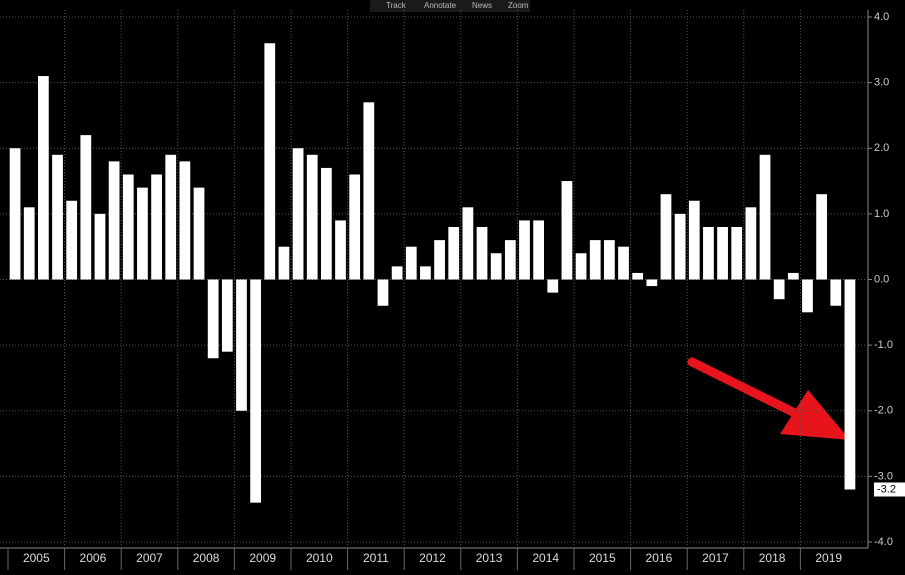 The width and height of the screenshot is (905, 575). What do you see at coordinates (36, 558) in the screenshot?
I see `x-tick-label: 2005` at bounding box center [36, 558].